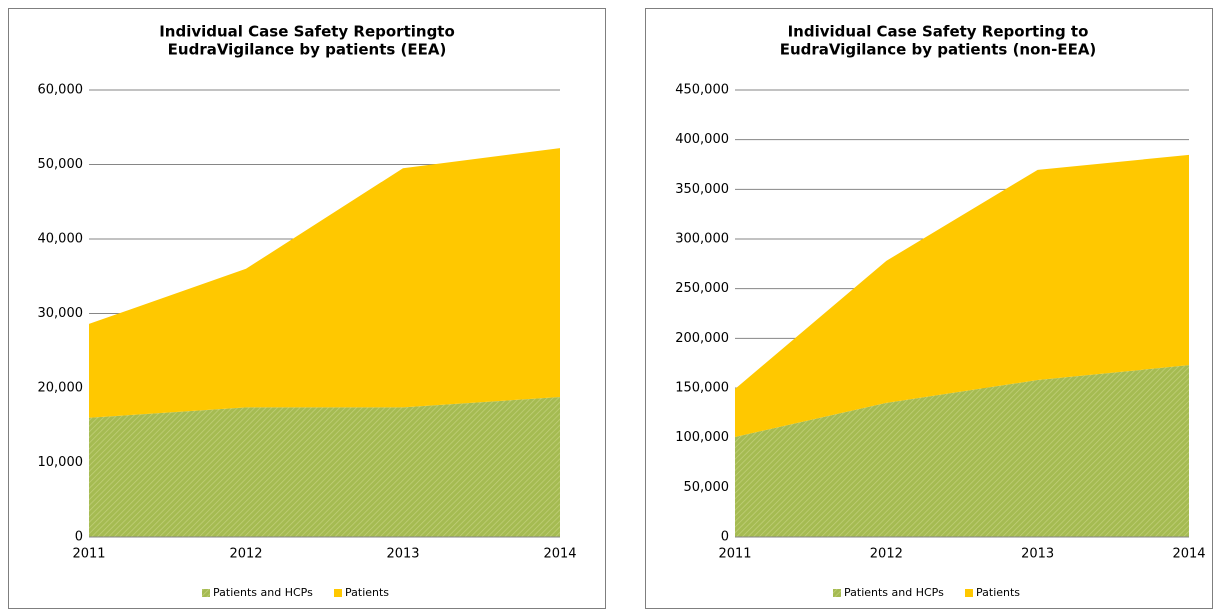  What do you see at coordinates (938, 50) in the screenshot?
I see `chart-title: EudraVigilance by patients (non-EEA)` at bounding box center [938, 50].